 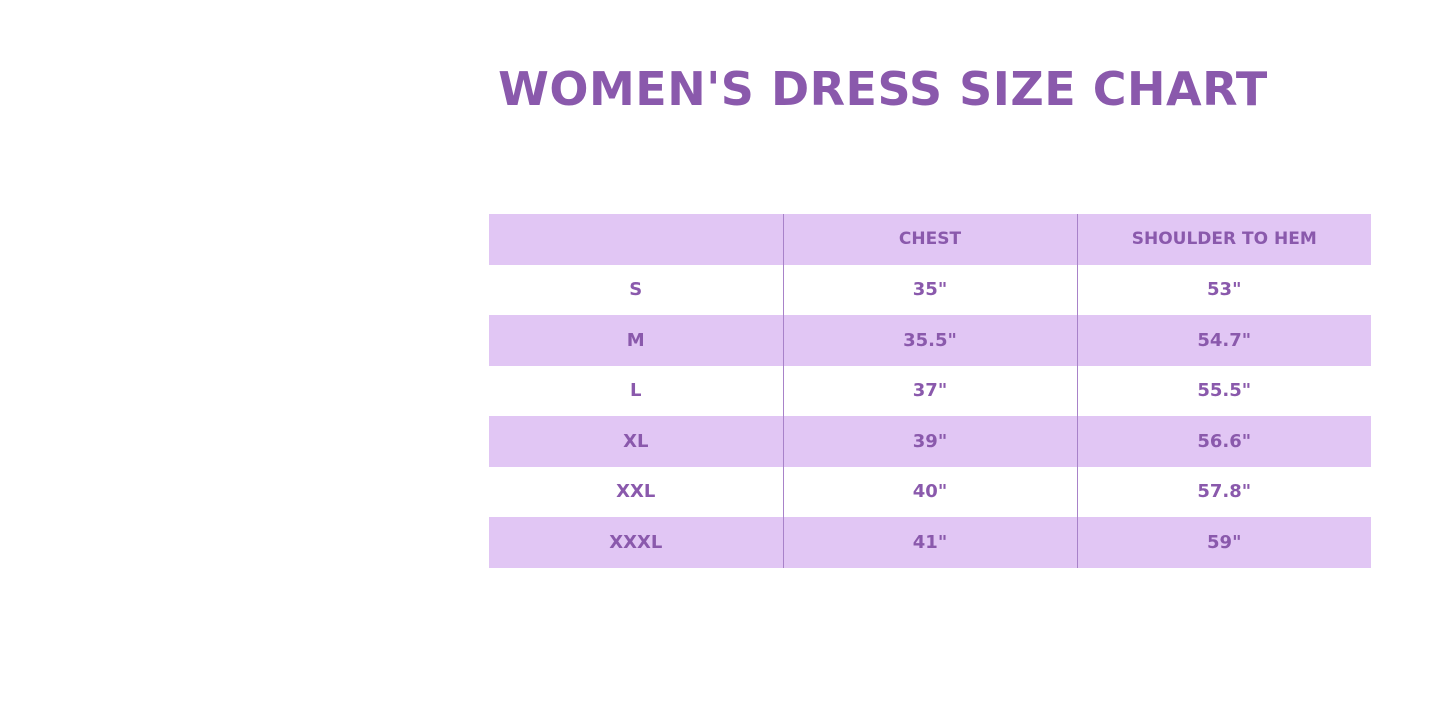 I want to click on measurement-cell: 53", so click(x=1223, y=289).